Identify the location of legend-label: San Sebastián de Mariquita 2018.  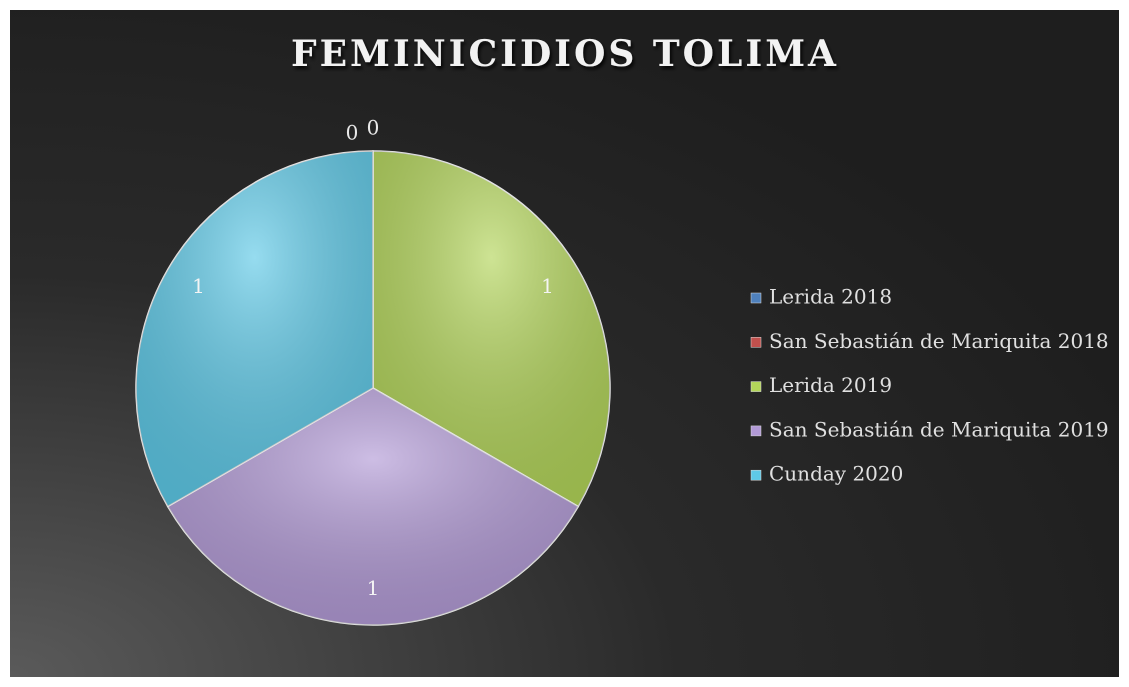
(939, 341).